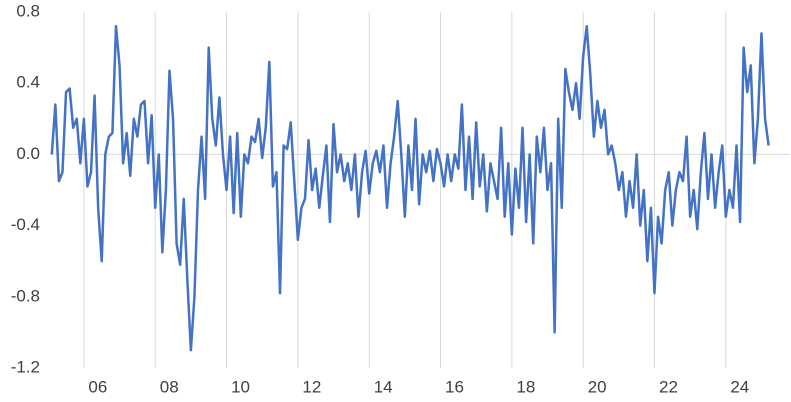  What do you see at coordinates (311, 386) in the screenshot?
I see `x-tick-label: 12` at bounding box center [311, 386].